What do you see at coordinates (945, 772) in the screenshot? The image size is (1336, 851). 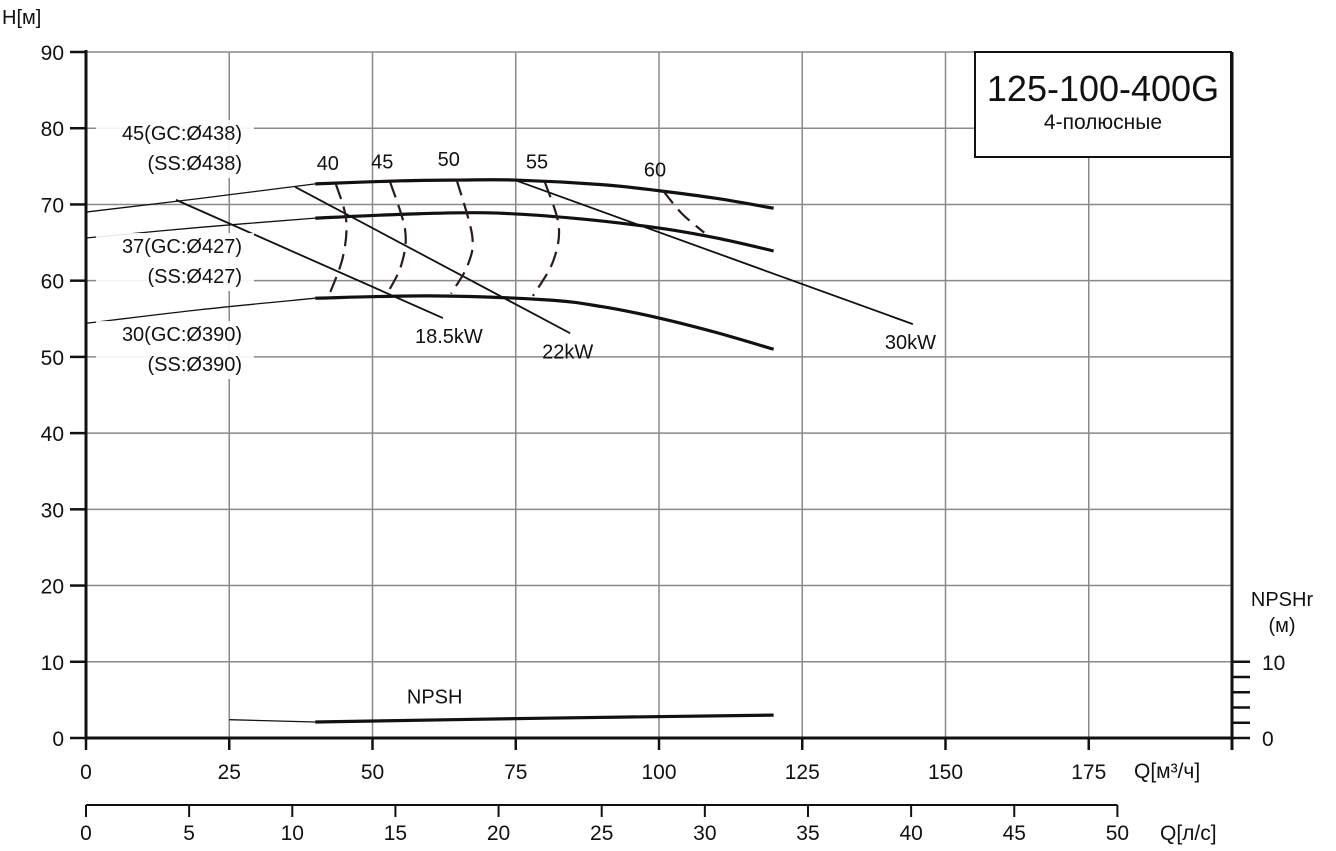 I see `x-tick-label: 150` at bounding box center [945, 772].